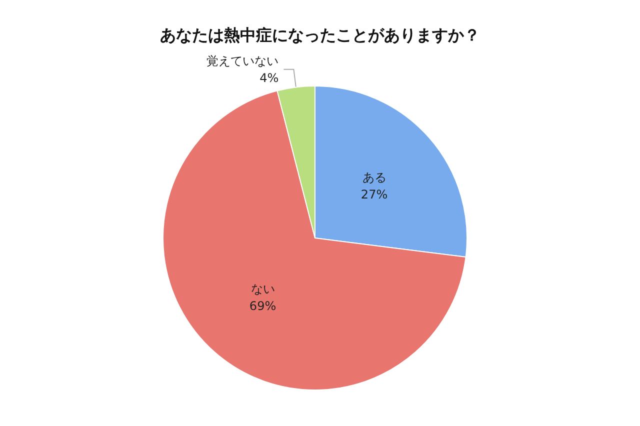  What do you see at coordinates (374, 194) in the screenshot?
I see `data-label: 27%` at bounding box center [374, 194].